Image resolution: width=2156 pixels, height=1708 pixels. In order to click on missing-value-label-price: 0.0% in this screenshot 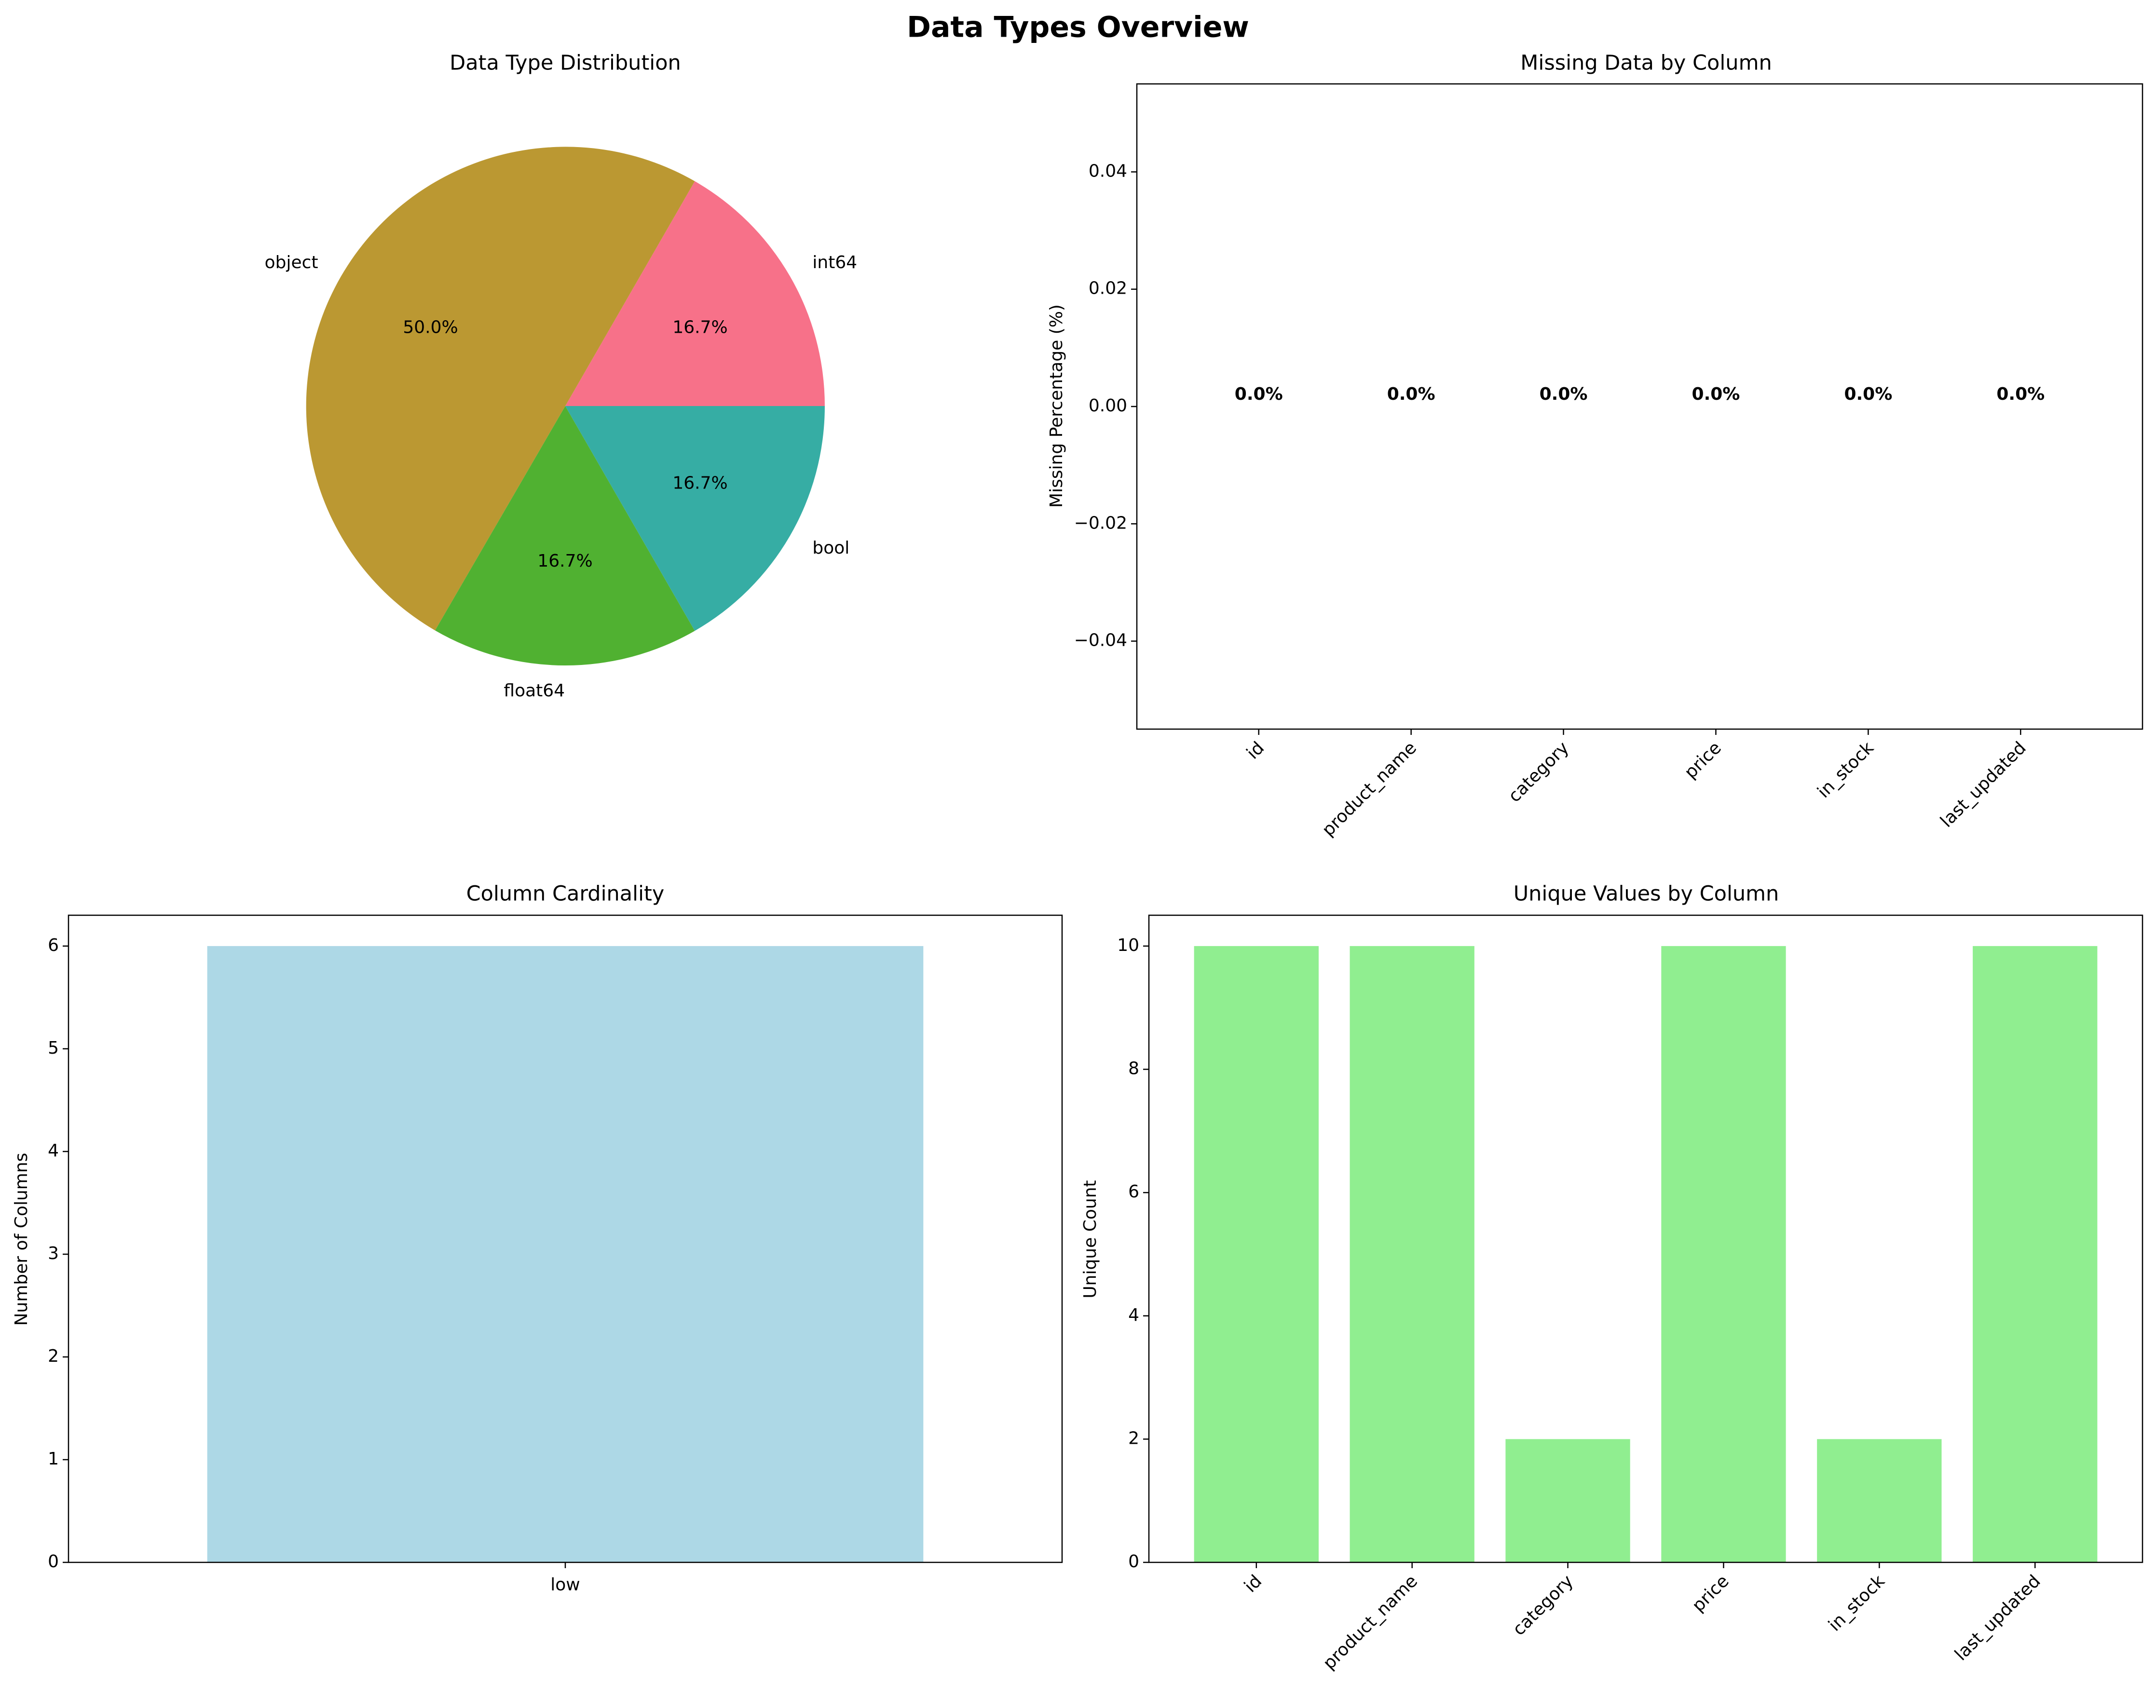, I will do `click(1716, 394)`.